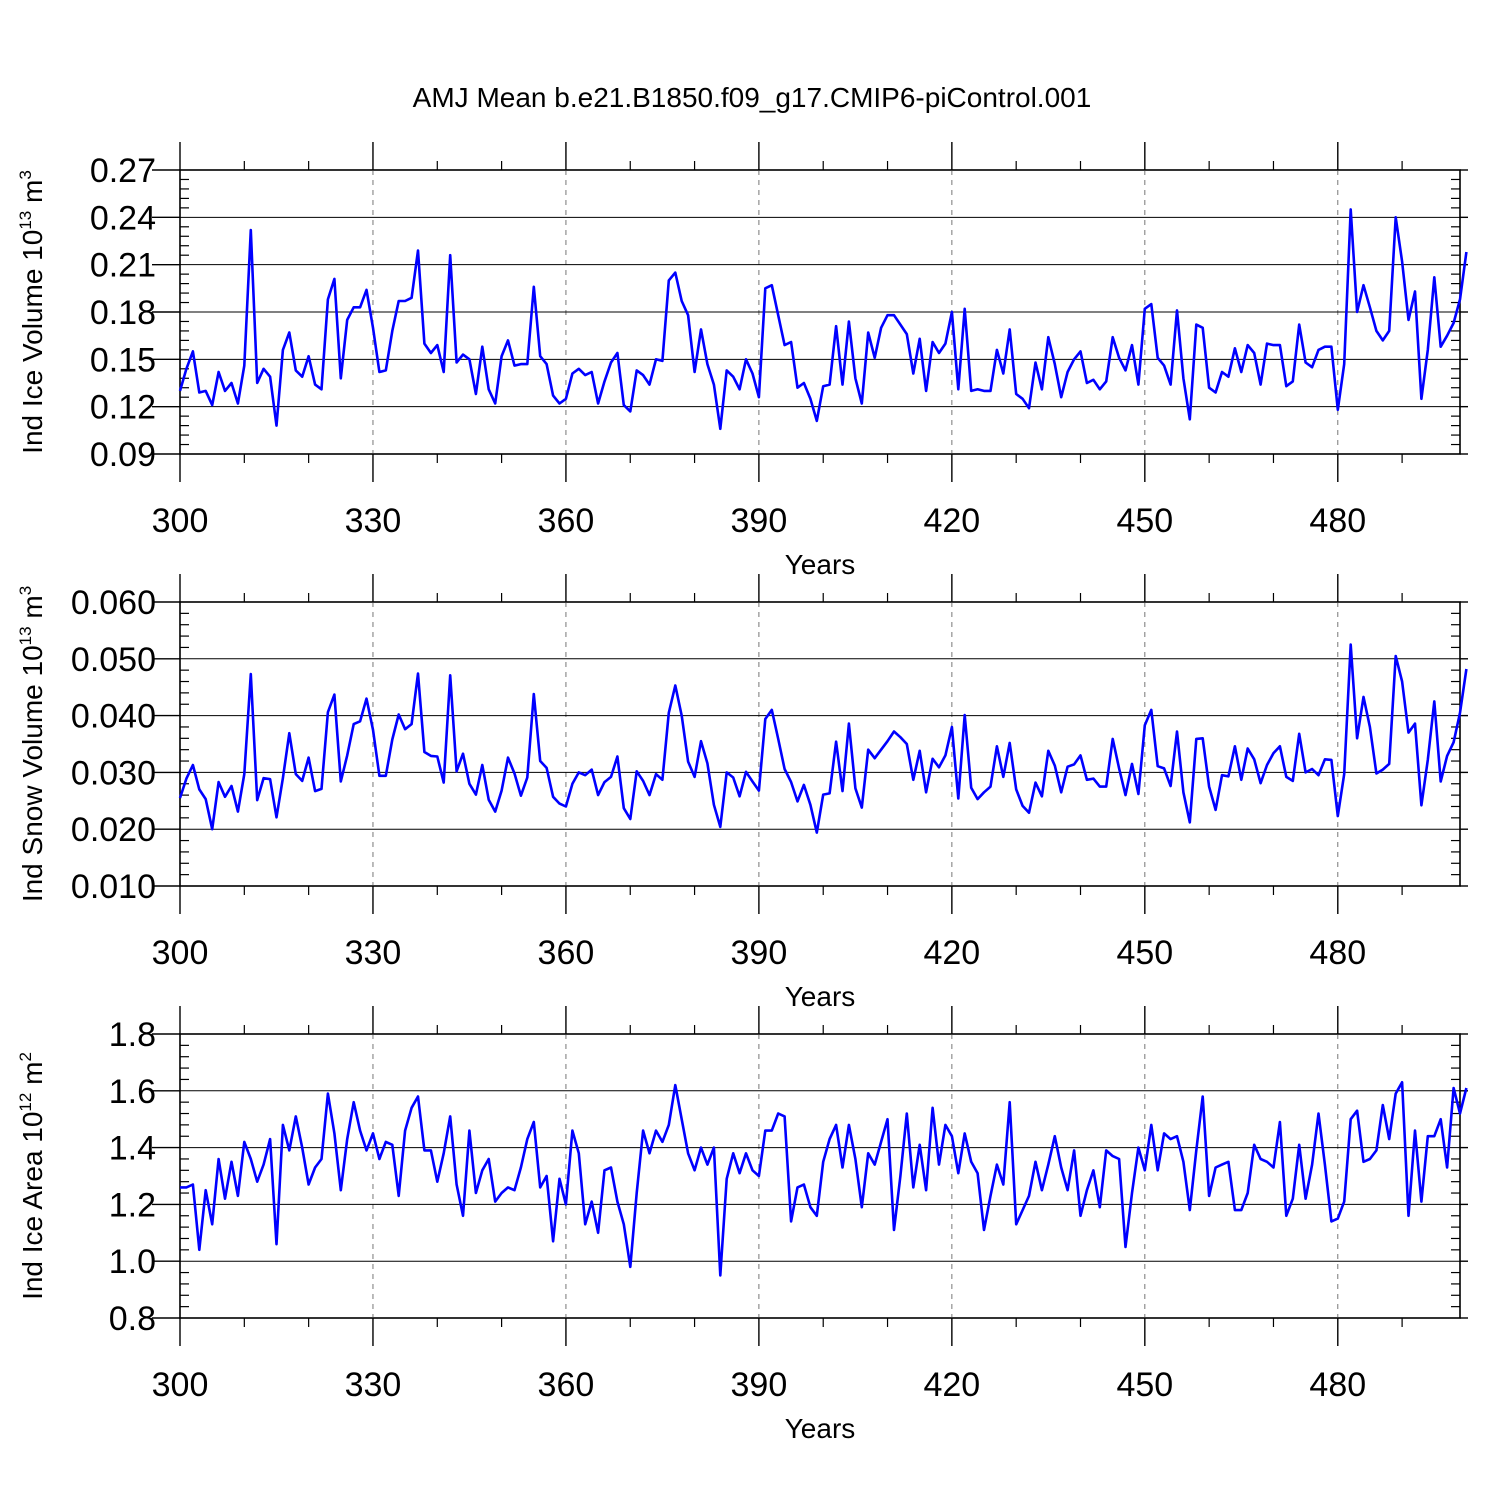 This screenshot has height=1500, width=1500. Describe the element at coordinates (123, 408) in the screenshot. I see `y-tick-label: 0.12` at that location.